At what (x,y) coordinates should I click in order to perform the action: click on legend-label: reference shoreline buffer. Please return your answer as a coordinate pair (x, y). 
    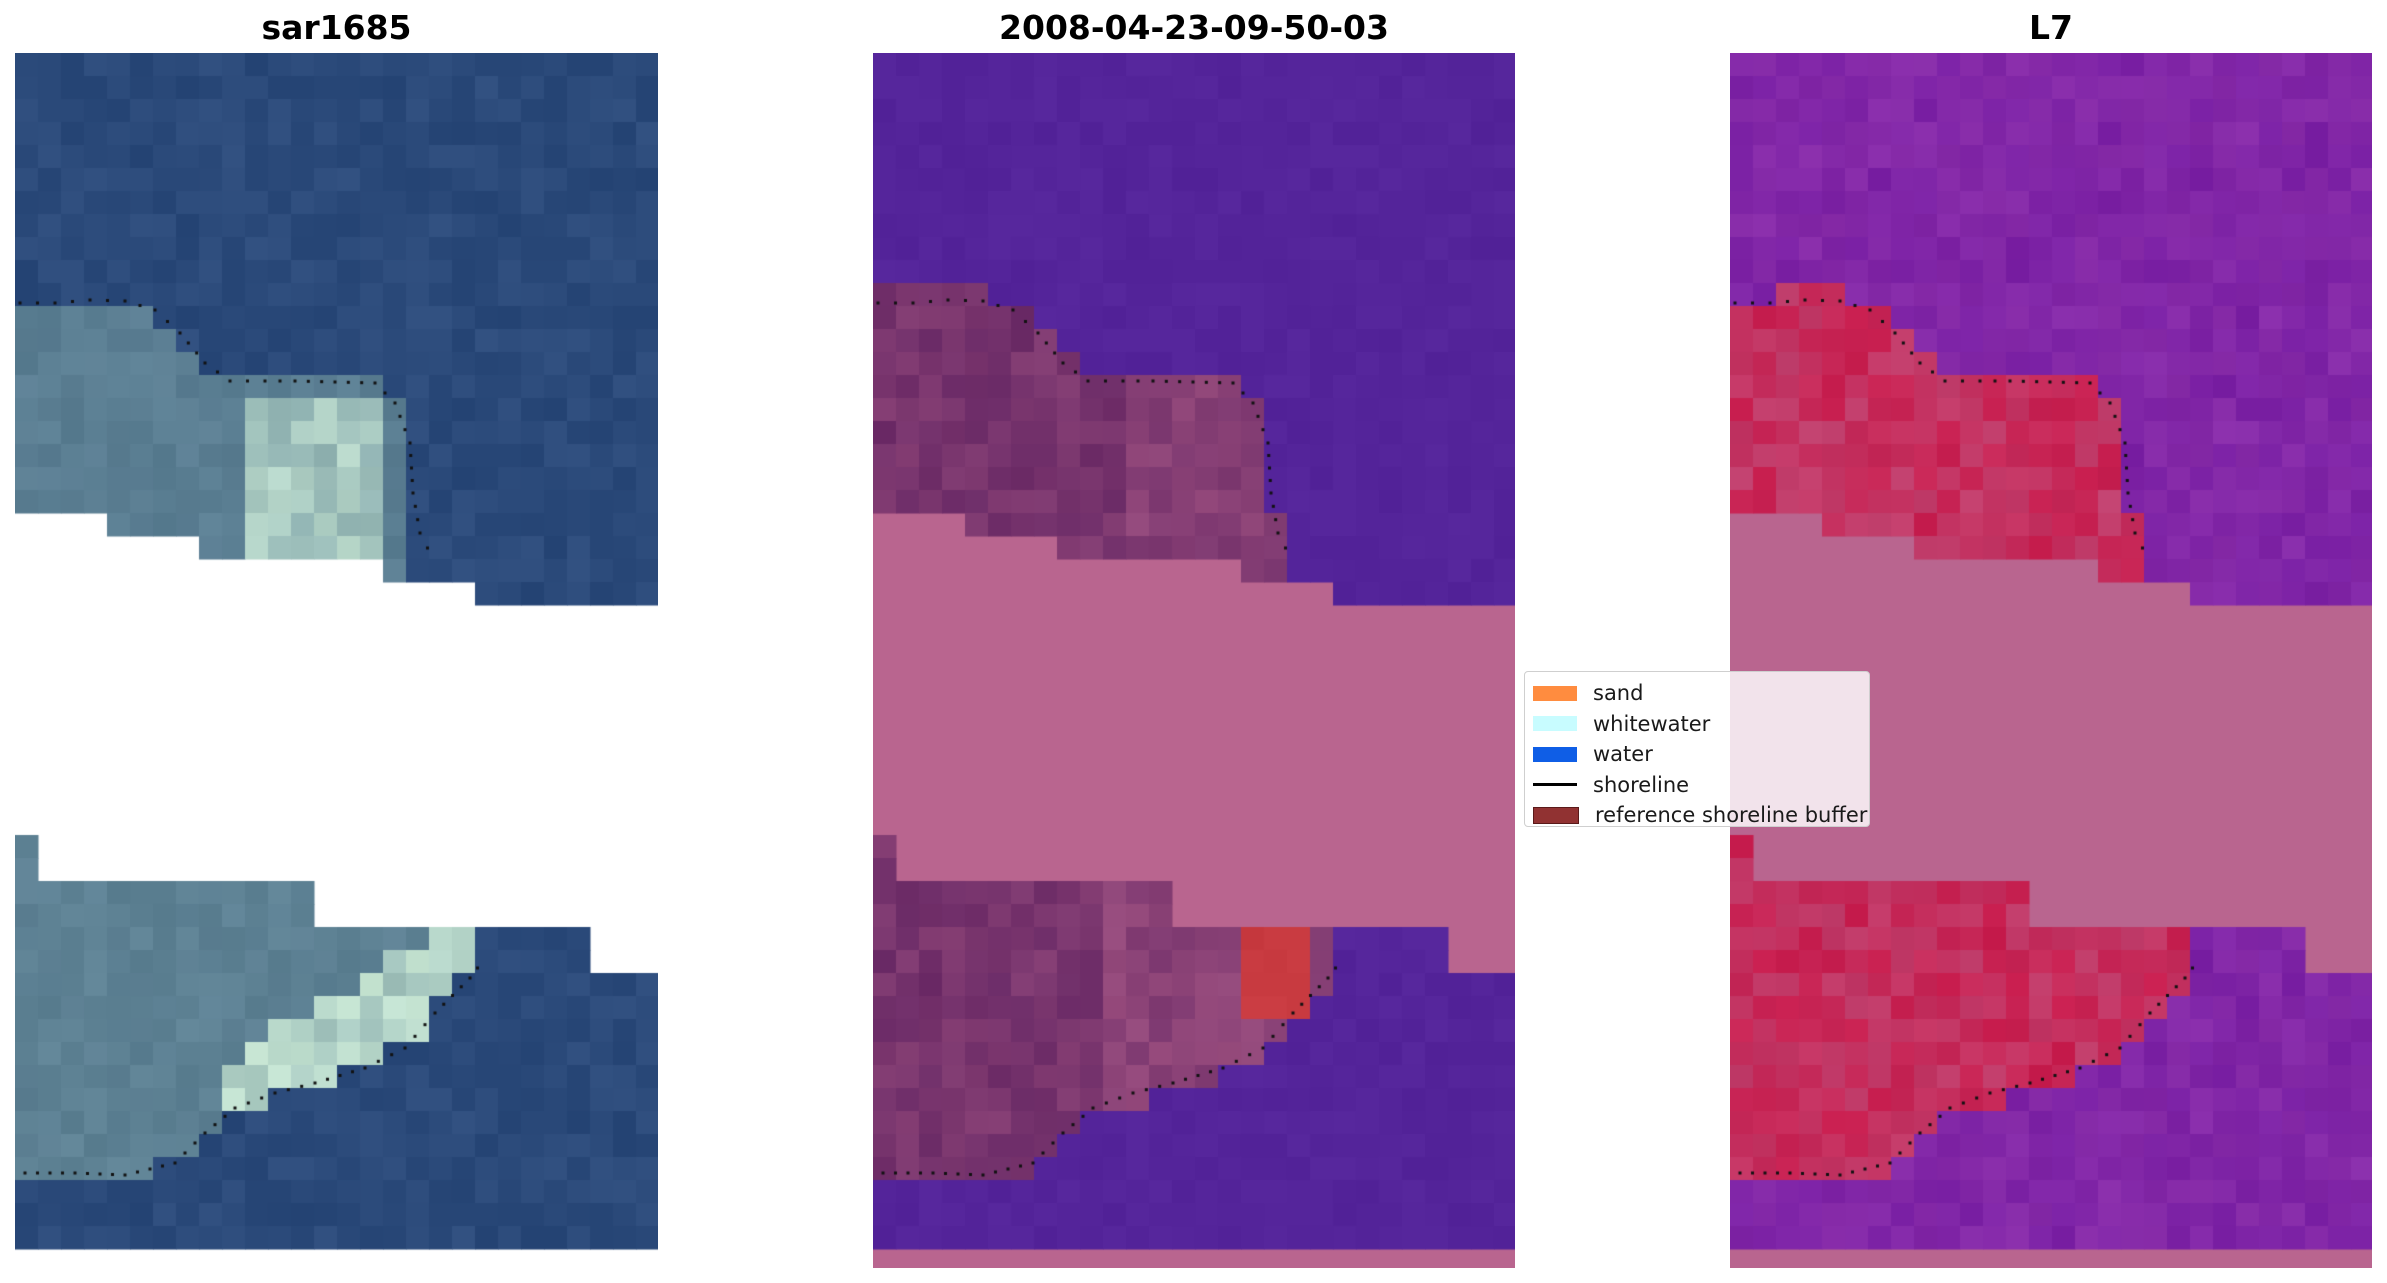
    Looking at the image, I should click on (1731, 815).